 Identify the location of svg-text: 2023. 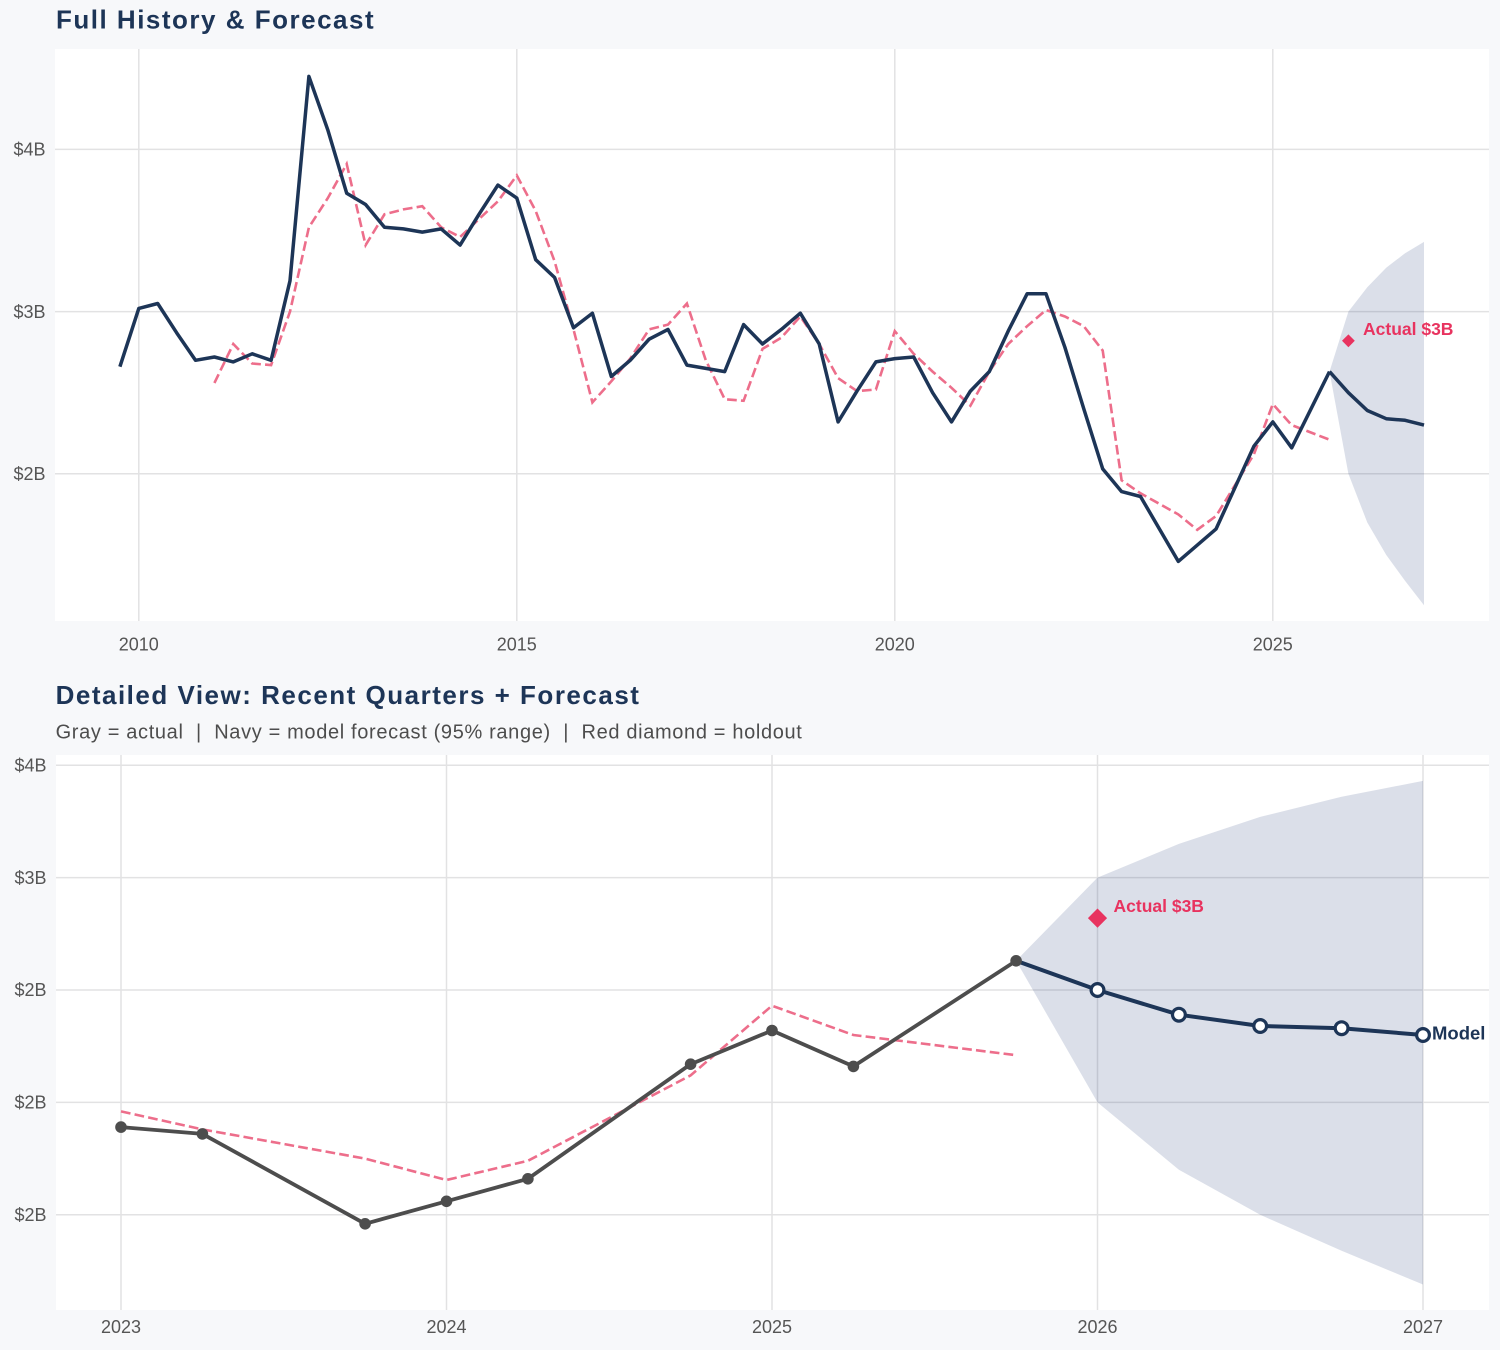
(121, 1327).